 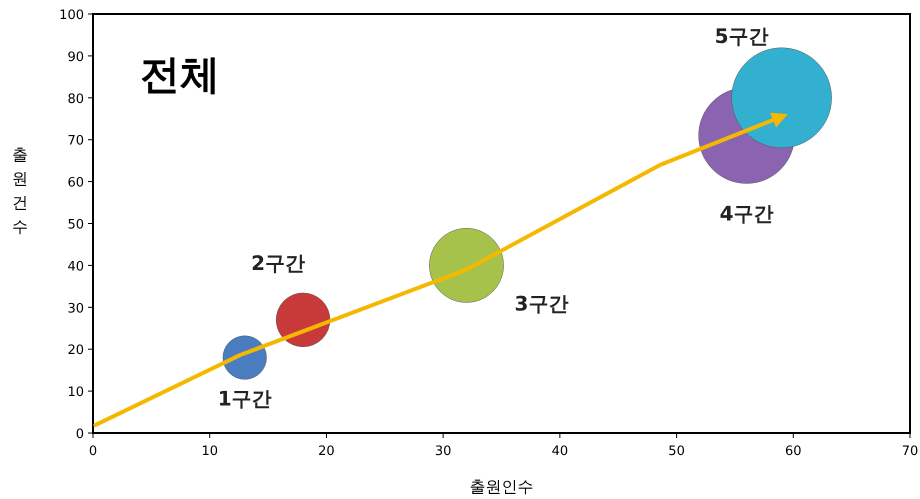 What do you see at coordinates (209, 451) in the screenshot?
I see `x-tick-label: 10` at bounding box center [209, 451].